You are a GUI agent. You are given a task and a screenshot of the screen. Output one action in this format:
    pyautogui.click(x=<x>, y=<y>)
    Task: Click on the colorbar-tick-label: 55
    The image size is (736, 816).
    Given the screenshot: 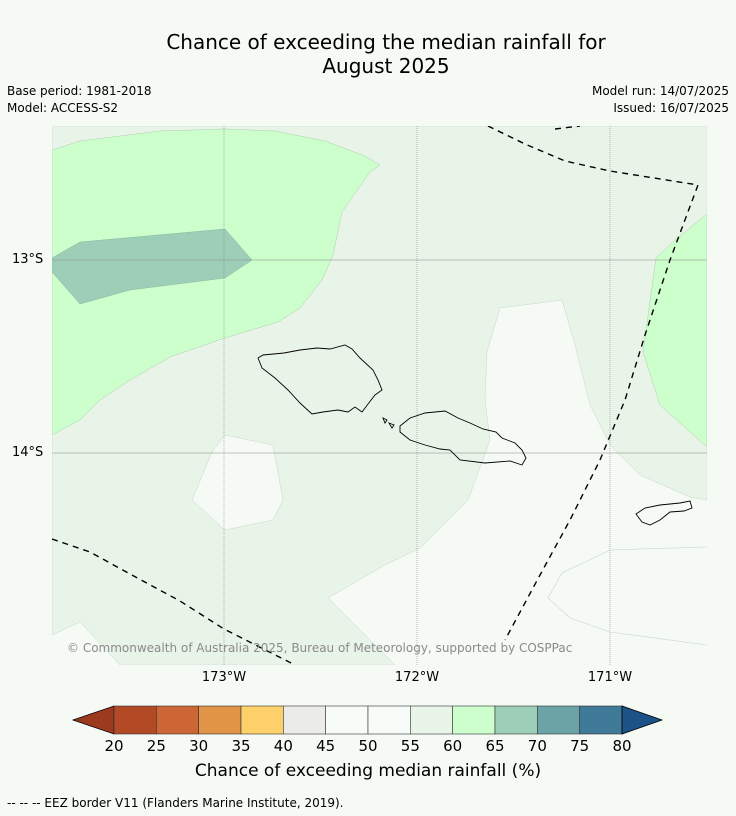 What is the action you would take?
    pyautogui.click(x=410, y=746)
    